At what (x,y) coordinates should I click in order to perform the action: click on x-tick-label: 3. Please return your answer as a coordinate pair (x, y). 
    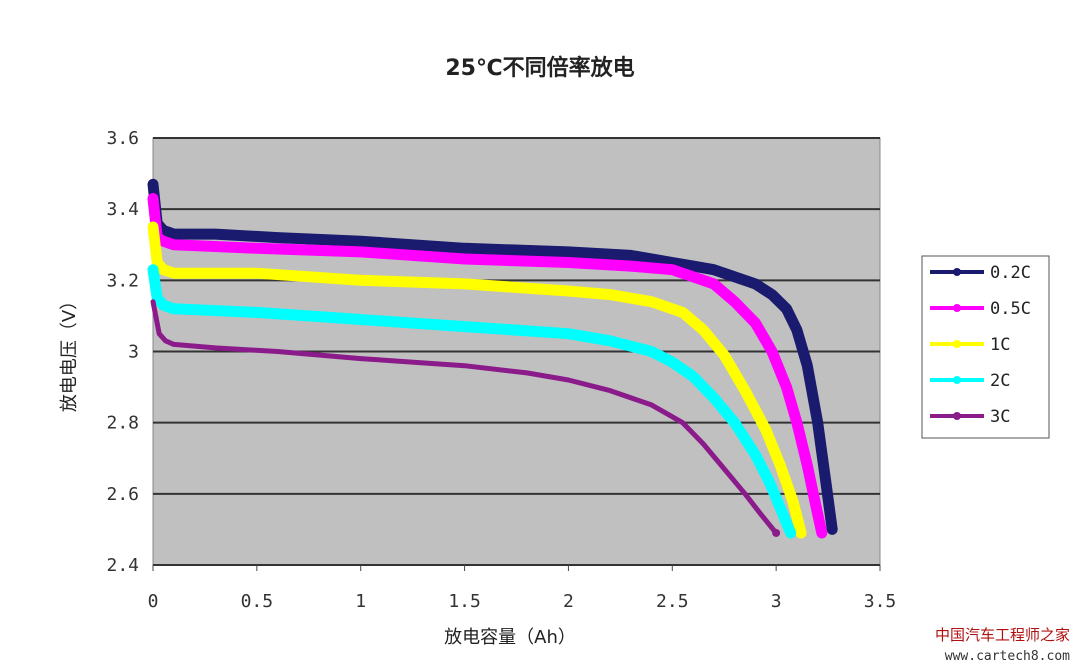
    Looking at the image, I should click on (776, 601).